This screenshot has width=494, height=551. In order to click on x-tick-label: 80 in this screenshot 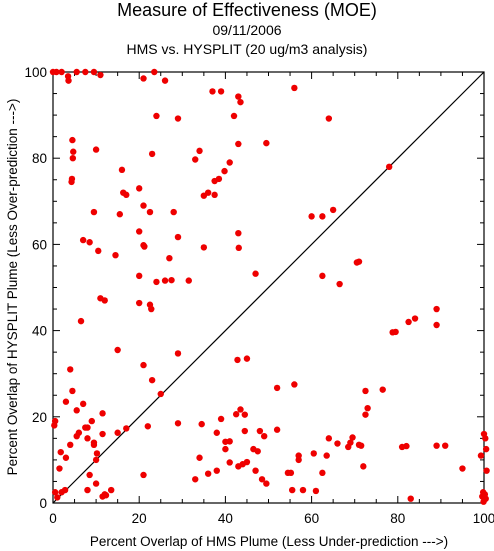, I will do `click(397, 518)`.